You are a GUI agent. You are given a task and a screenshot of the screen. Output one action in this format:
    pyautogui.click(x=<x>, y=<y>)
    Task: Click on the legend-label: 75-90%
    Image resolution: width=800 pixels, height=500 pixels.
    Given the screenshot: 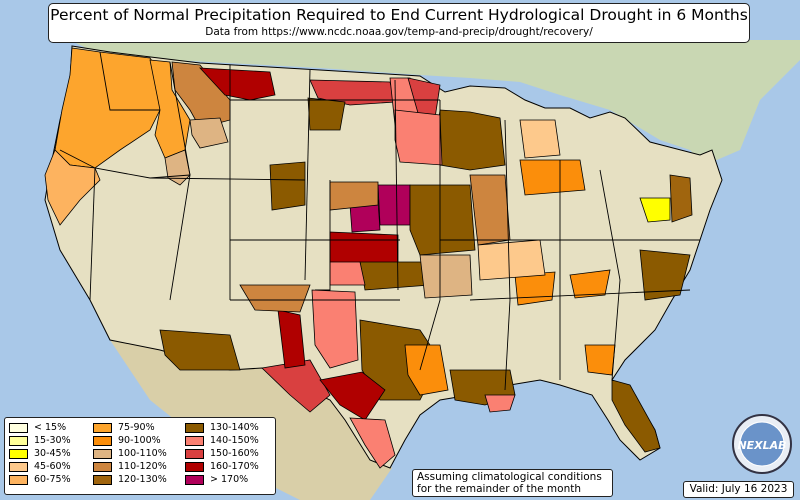 What is the action you would take?
    pyautogui.click(x=136, y=427)
    